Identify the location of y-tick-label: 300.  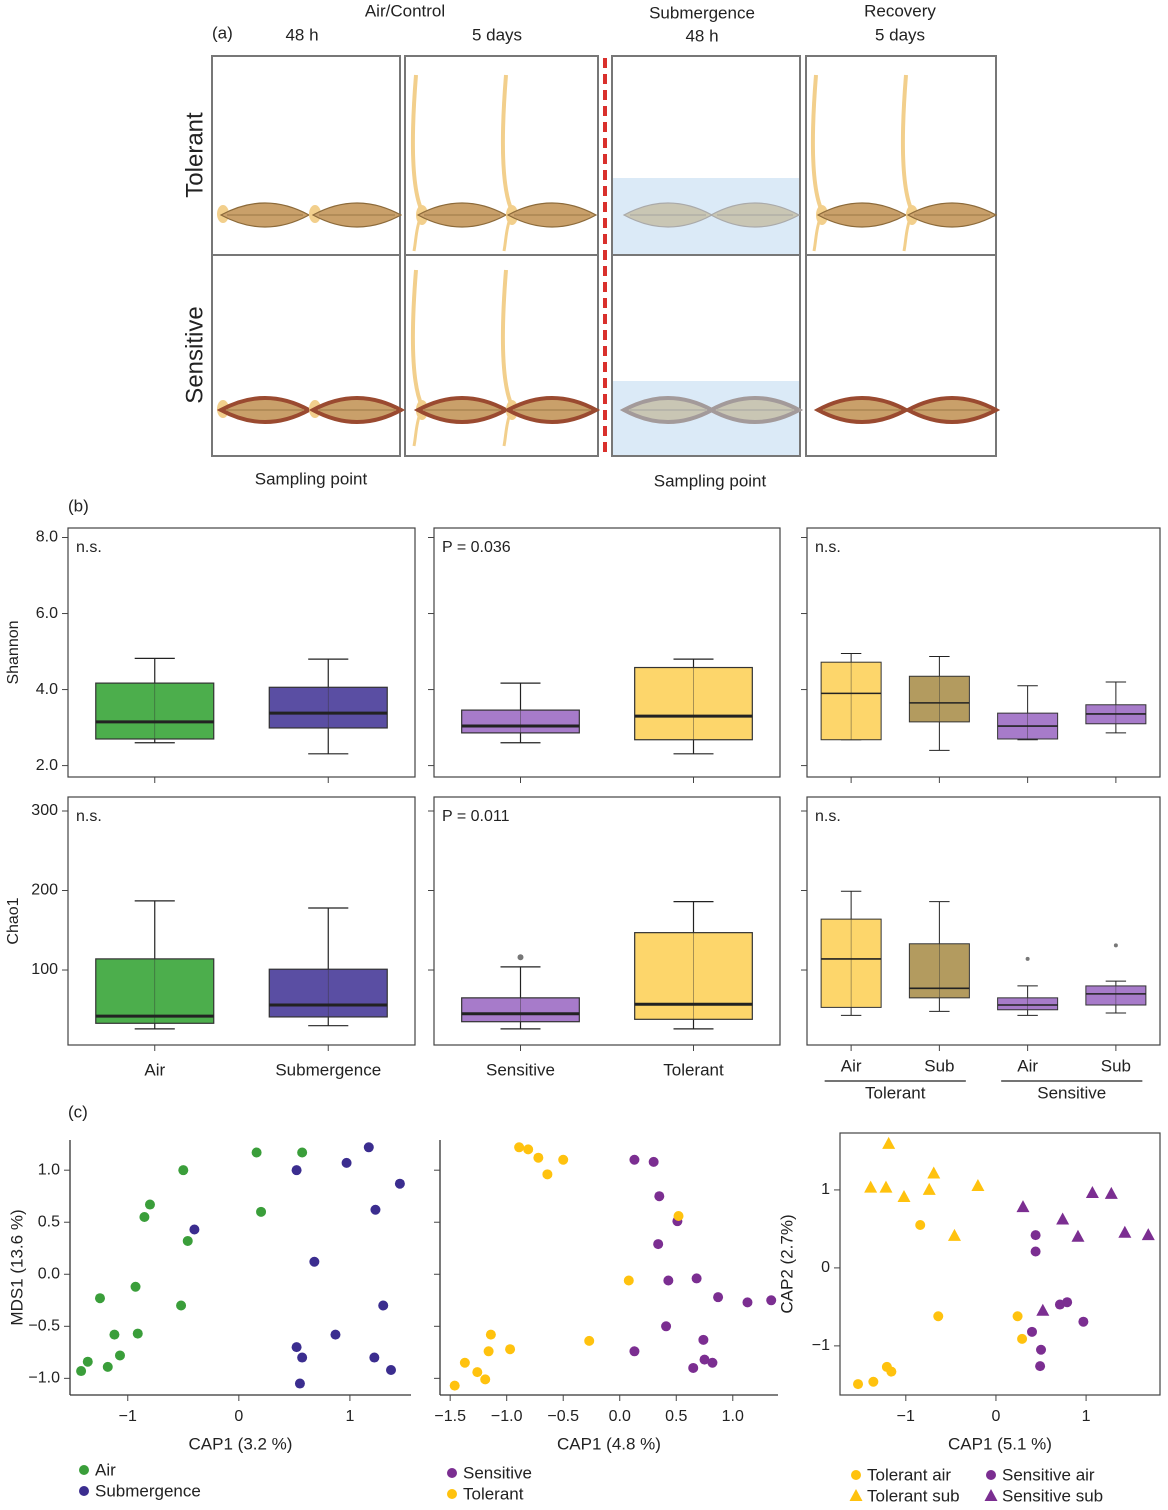
(44, 810).